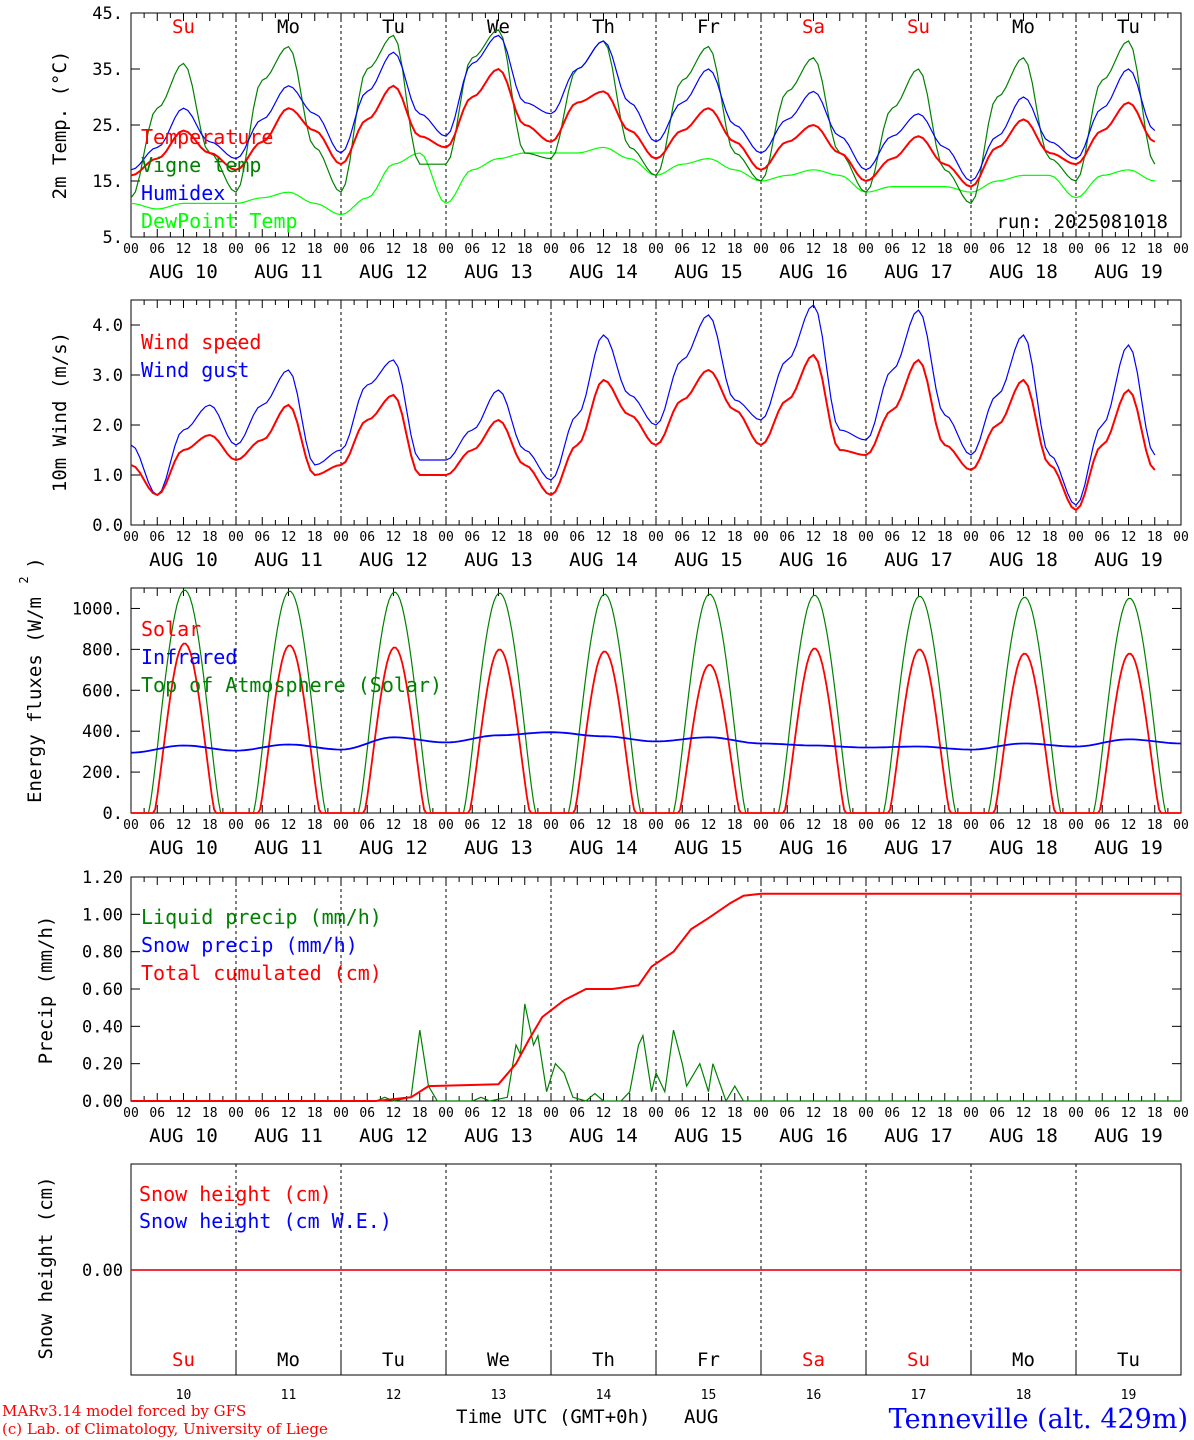 This screenshot has height=1440, width=1194. What do you see at coordinates (919, 1395) in the screenshot?
I see `day-number-label: 17` at bounding box center [919, 1395].